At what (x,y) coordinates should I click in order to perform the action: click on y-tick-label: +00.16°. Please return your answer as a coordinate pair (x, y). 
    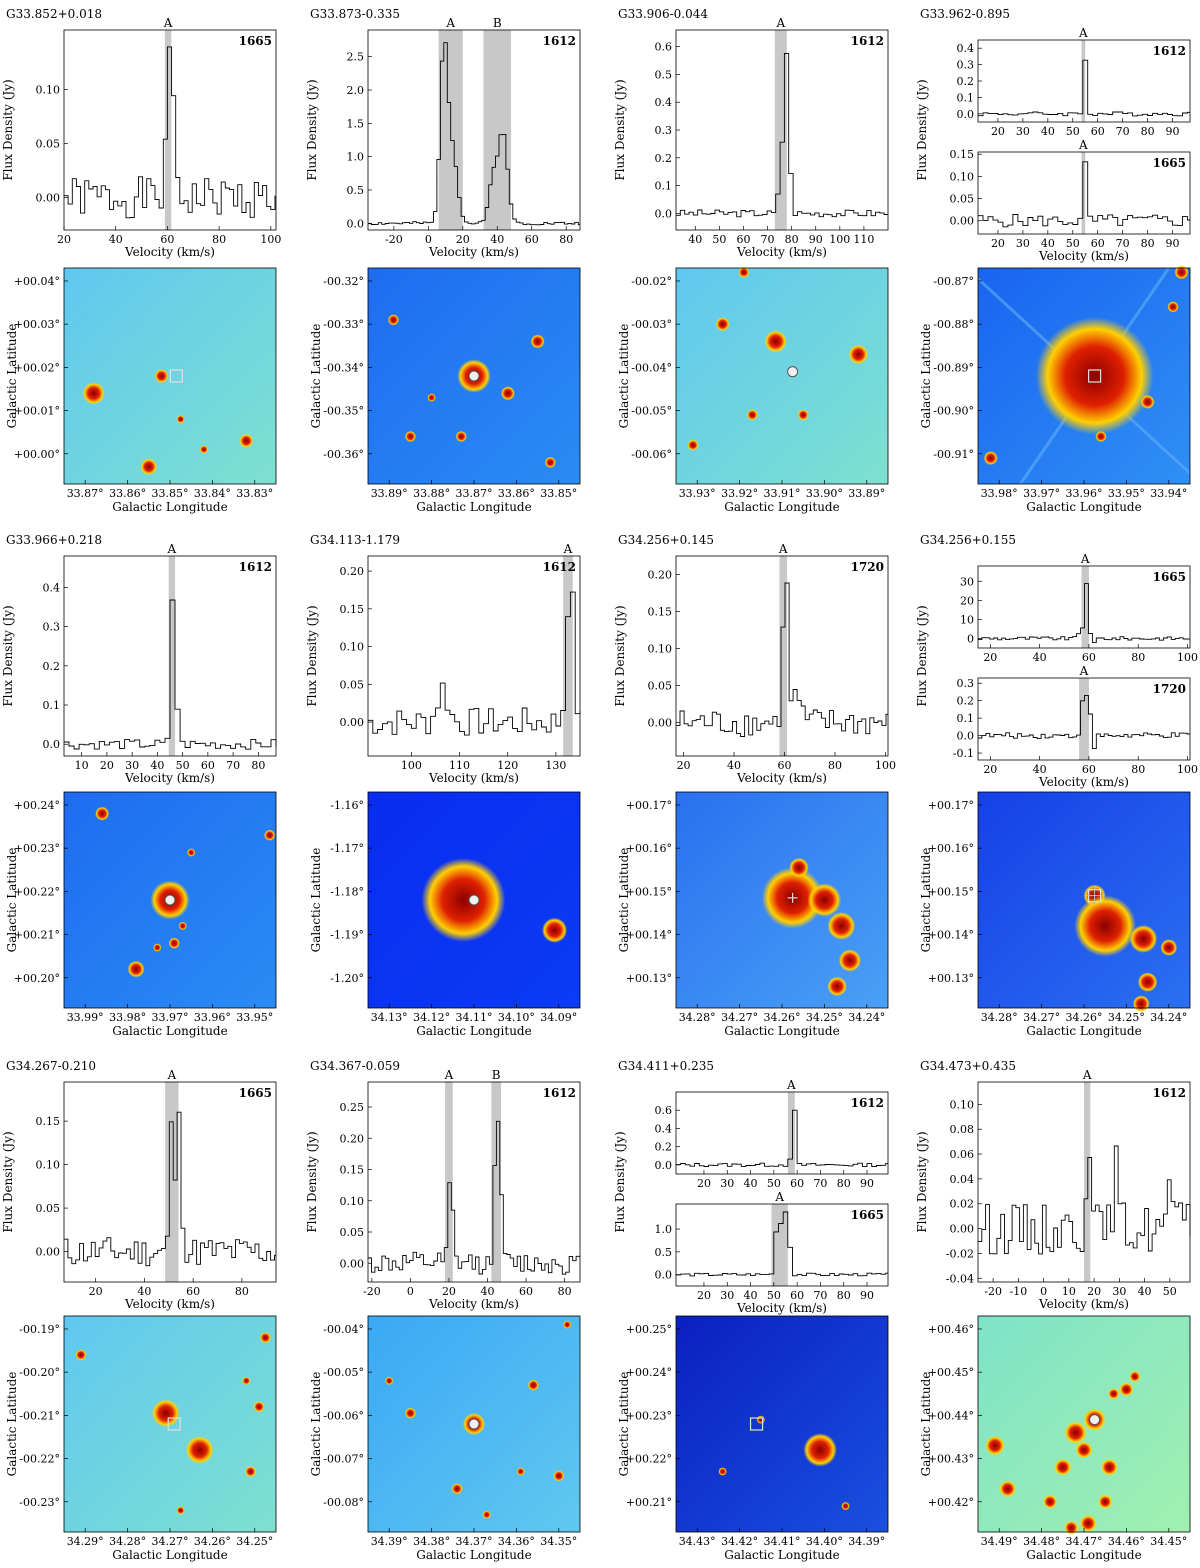
    Looking at the image, I should click on (649, 848).